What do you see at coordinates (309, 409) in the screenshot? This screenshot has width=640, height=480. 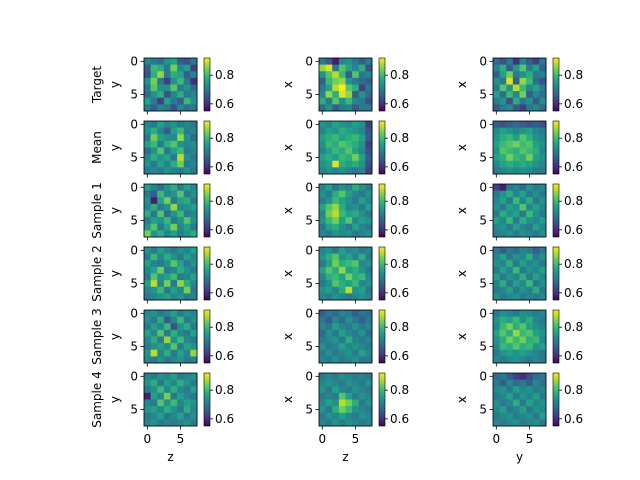 I see `y-tick-label: 5` at bounding box center [309, 409].